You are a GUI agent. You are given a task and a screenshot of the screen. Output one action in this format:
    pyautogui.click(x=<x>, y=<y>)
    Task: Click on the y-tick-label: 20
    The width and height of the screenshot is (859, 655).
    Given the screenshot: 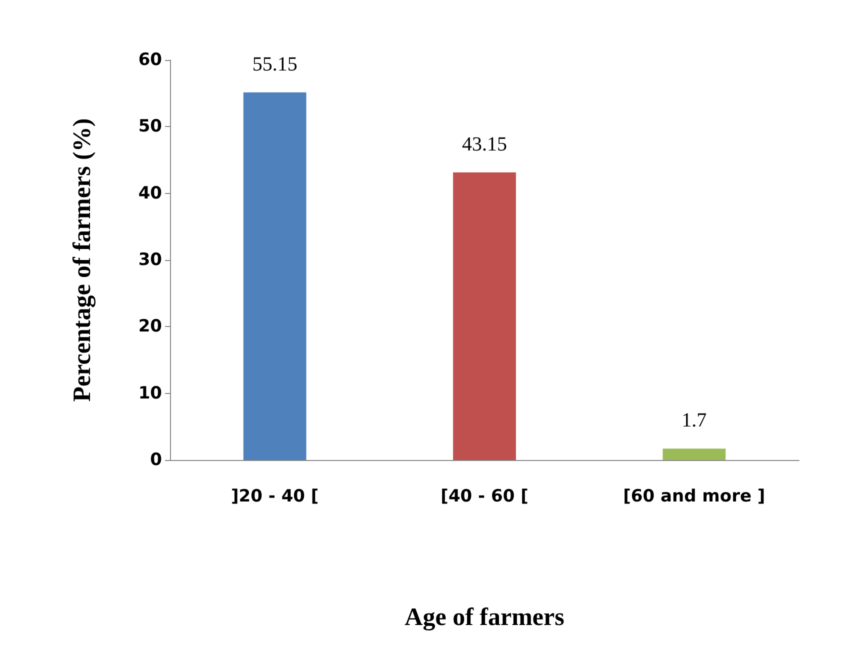 What is the action you would take?
    pyautogui.click(x=150, y=326)
    